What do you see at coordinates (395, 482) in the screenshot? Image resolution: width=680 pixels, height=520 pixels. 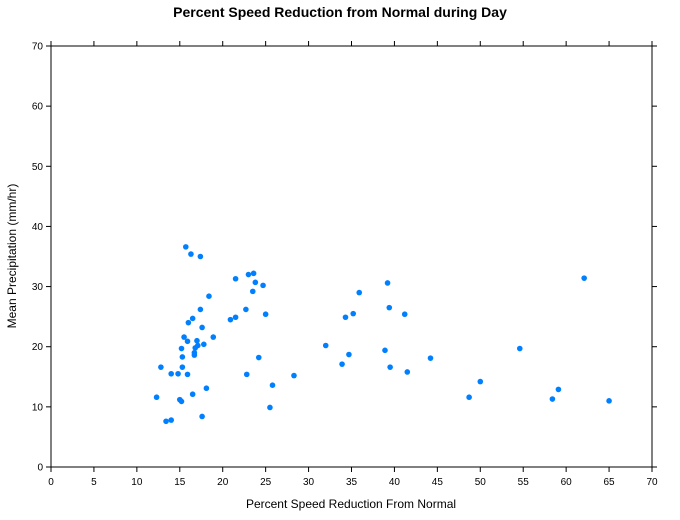 I see `x-tick-label: 40` at bounding box center [395, 482].